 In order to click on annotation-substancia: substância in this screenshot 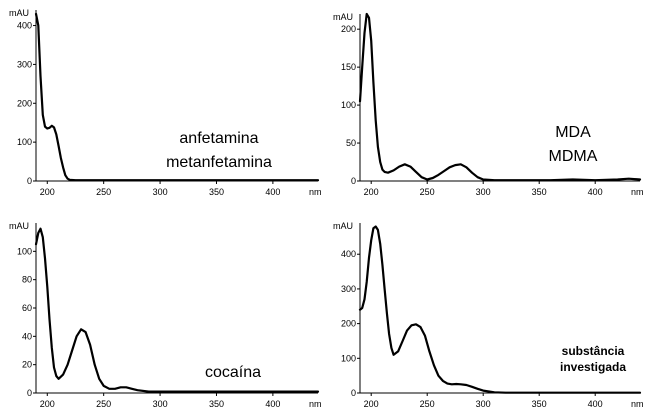, I will do `click(593, 351)`.